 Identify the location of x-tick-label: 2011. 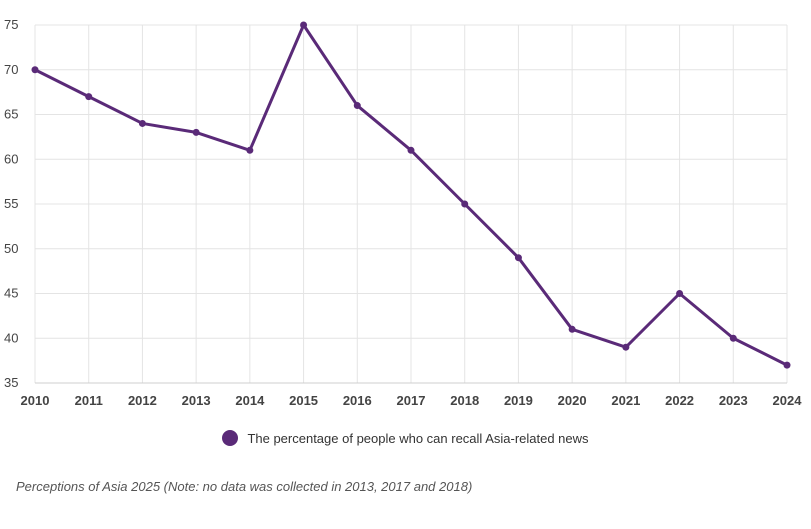
(89, 400).